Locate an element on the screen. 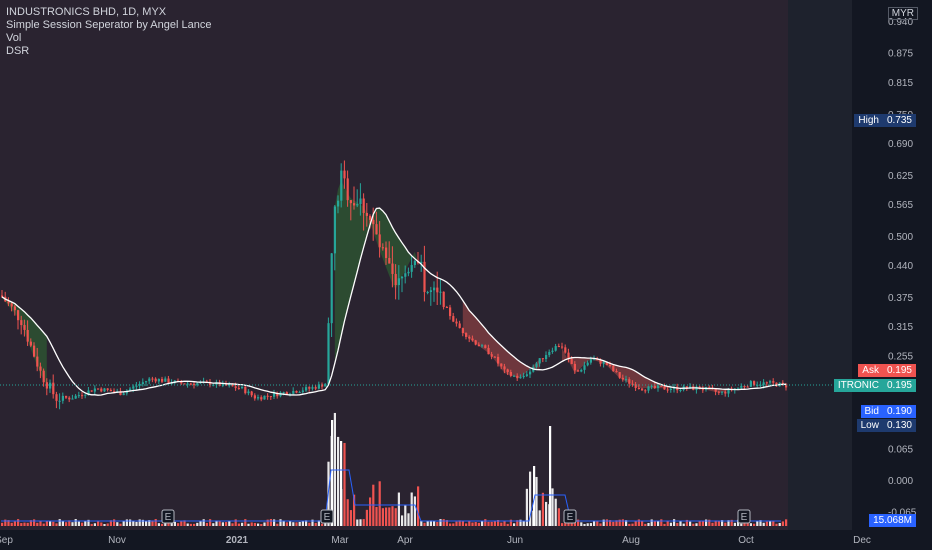 Image resolution: width=932 pixels, height=550 pixels. indicator-volume: Vol is located at coordinates (14, 38).